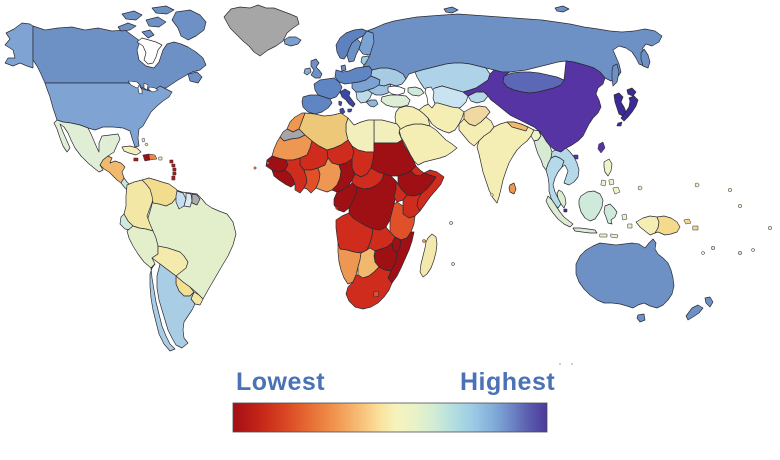  Describe the element at coordinates (507, 382) in the screenshot. I see `svg-text: Highest` at that location.